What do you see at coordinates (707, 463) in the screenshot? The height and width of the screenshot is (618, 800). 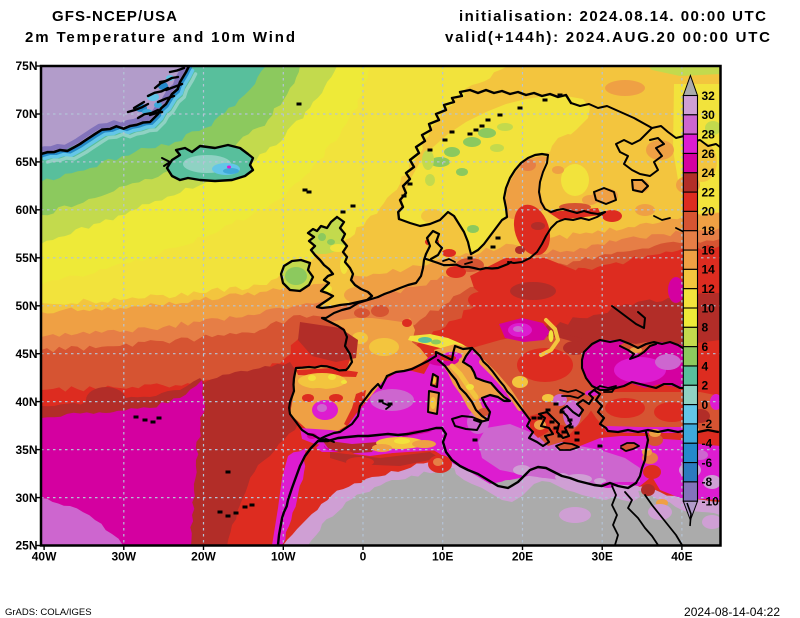 I see `svg-text: -6` at bounding box center [707, 463].